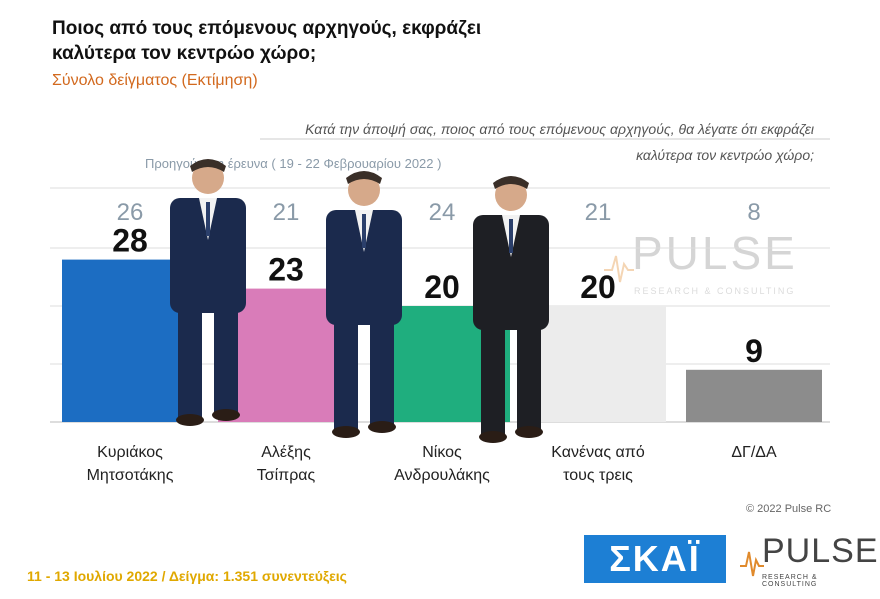 This screenshot has width=880, height=599. What do you see at coordinates (130, 212) in the screenshot?
I see `previous-value-label: 26` at bounding box center [130, 212].